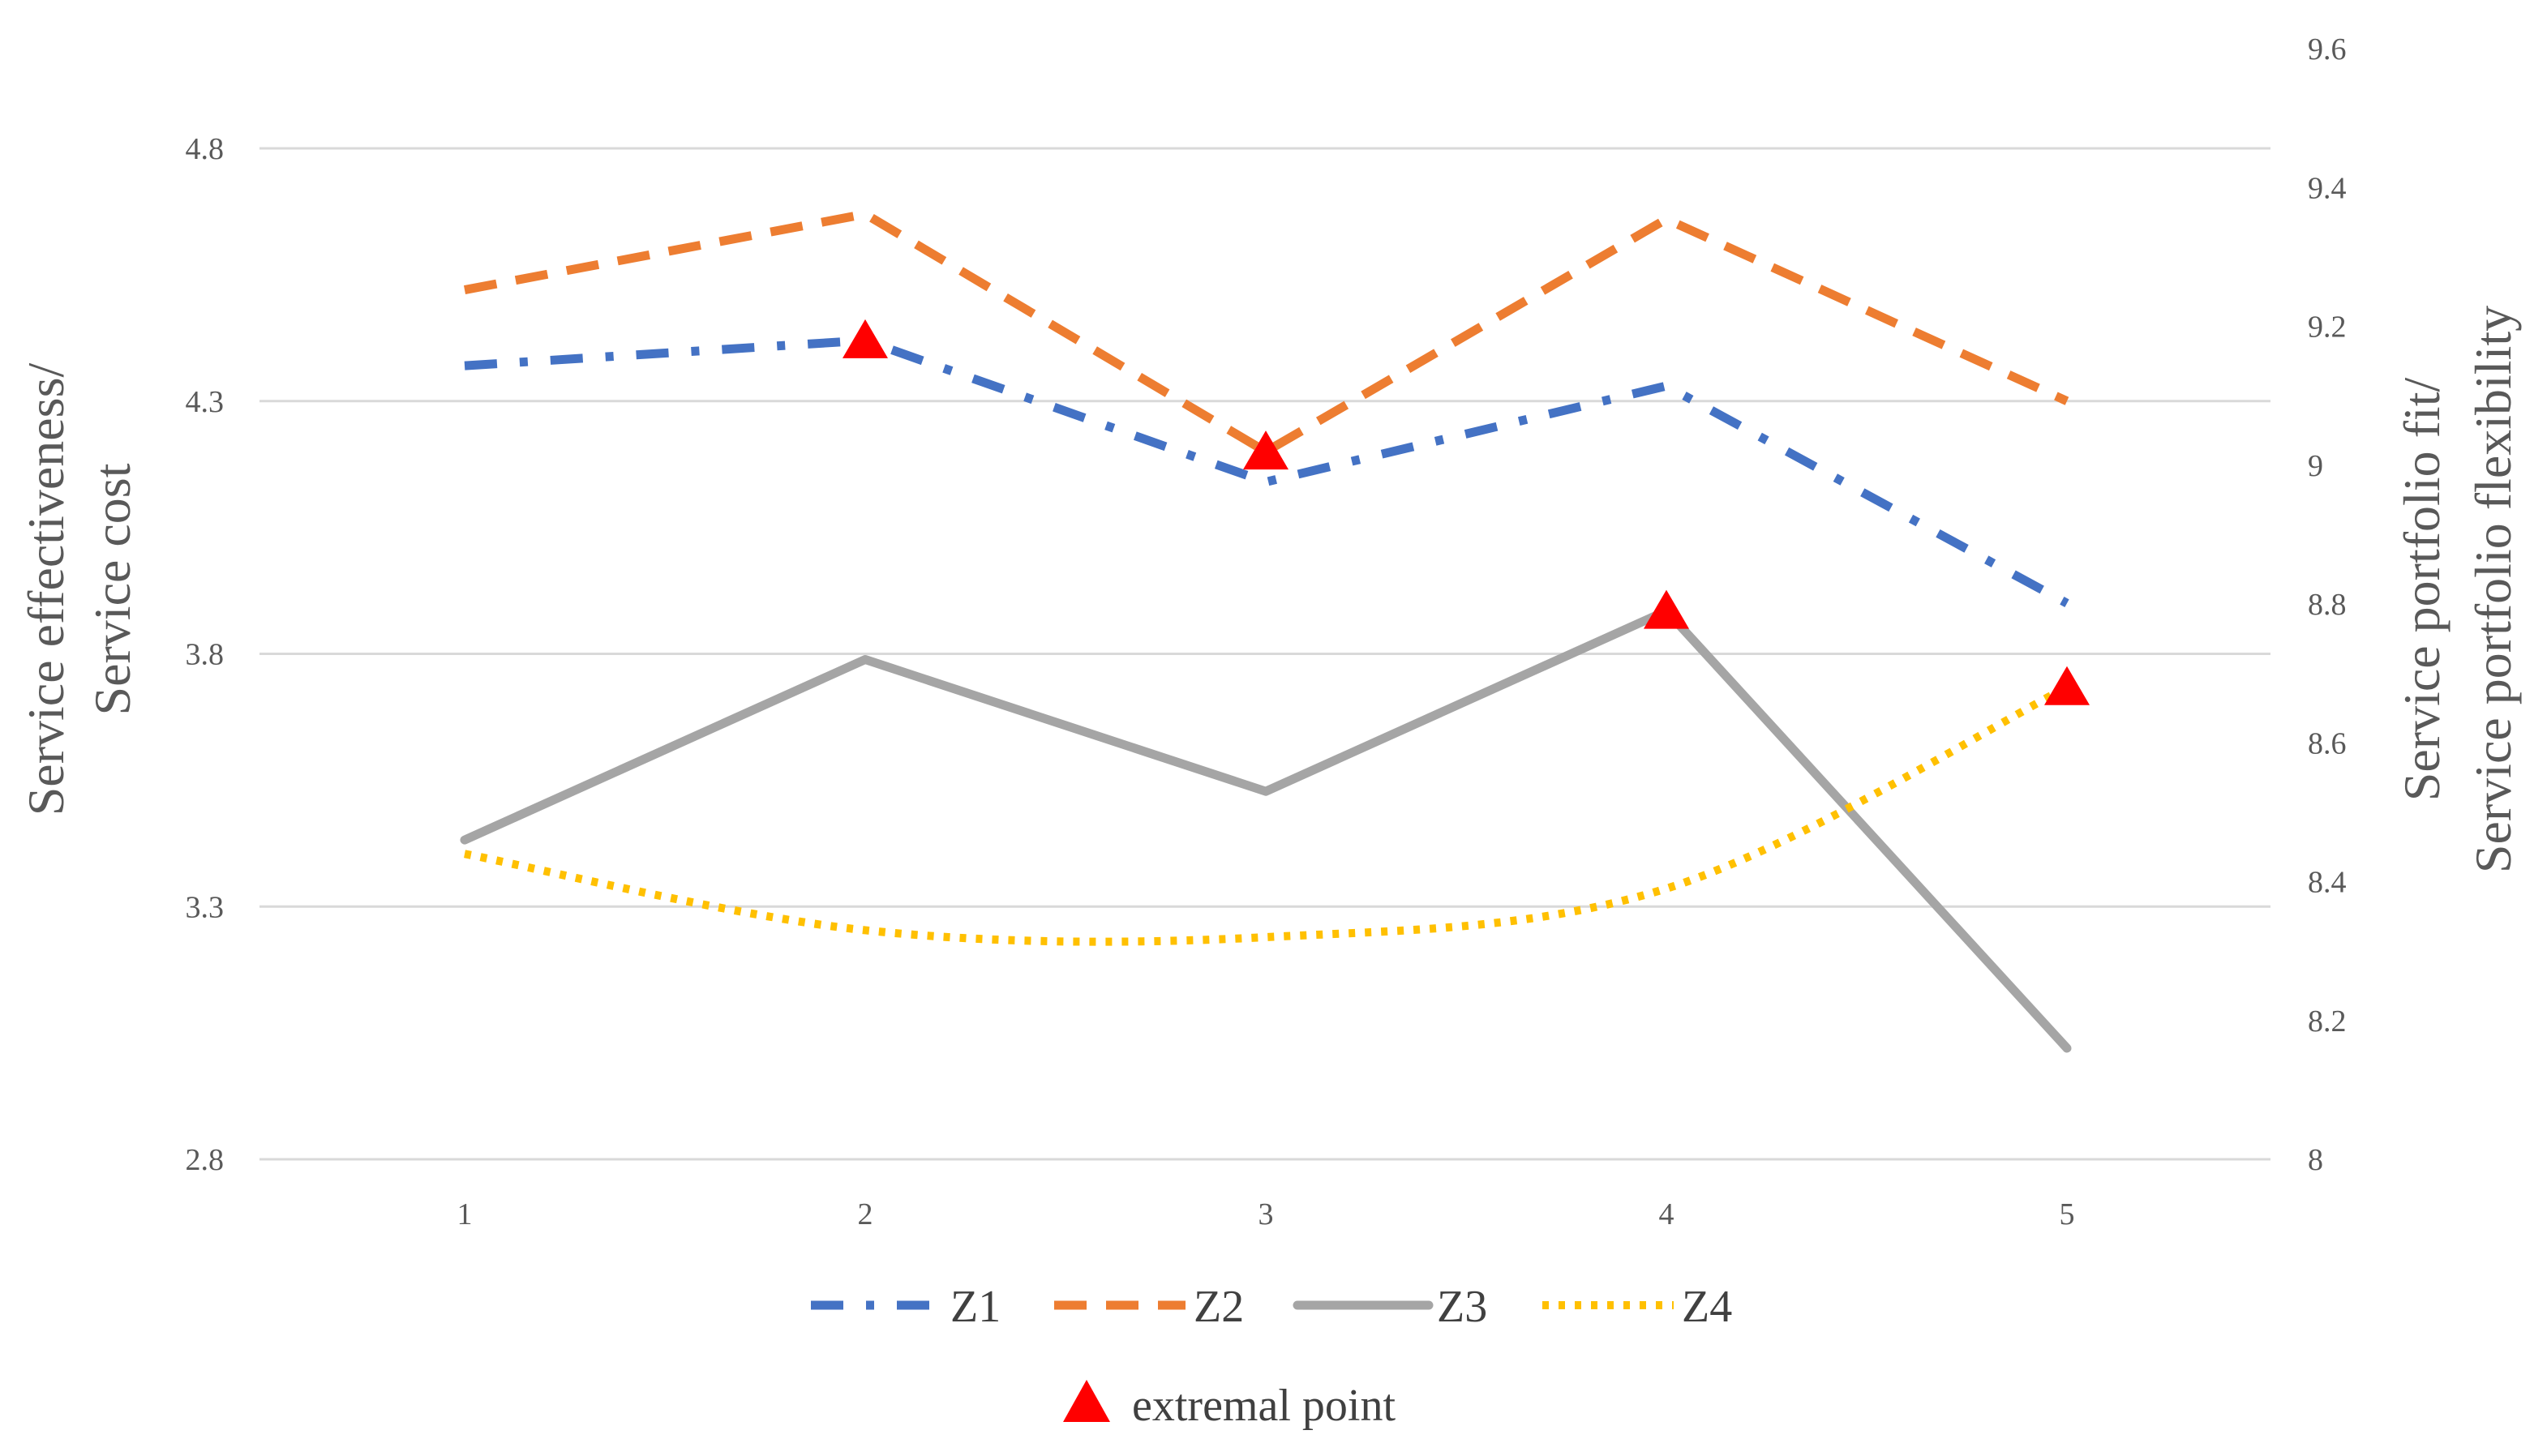  I want to click on series-line-z1, so click(1267, 471).